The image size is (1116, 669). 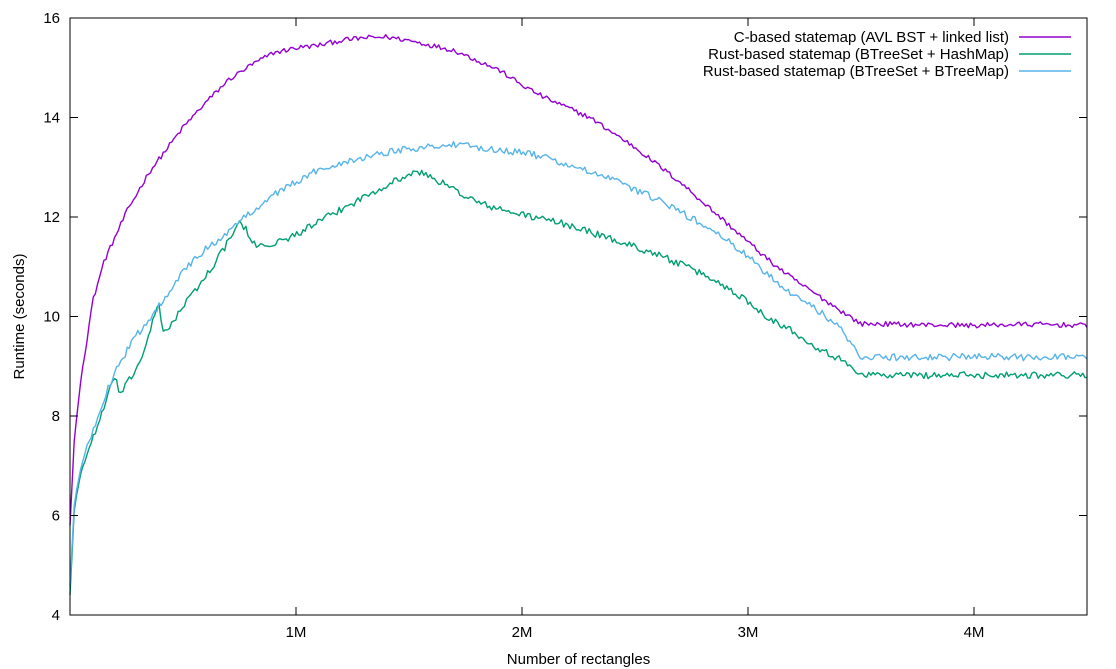 I want to click on y-tick-label: 12, so click(x=51, y=217).